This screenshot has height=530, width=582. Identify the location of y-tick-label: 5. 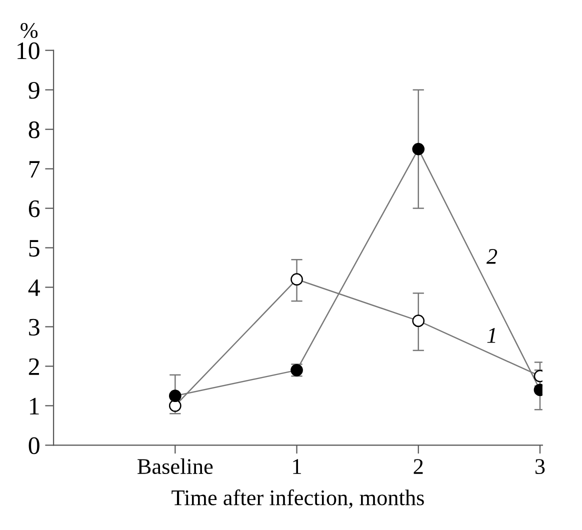
(34, 248).